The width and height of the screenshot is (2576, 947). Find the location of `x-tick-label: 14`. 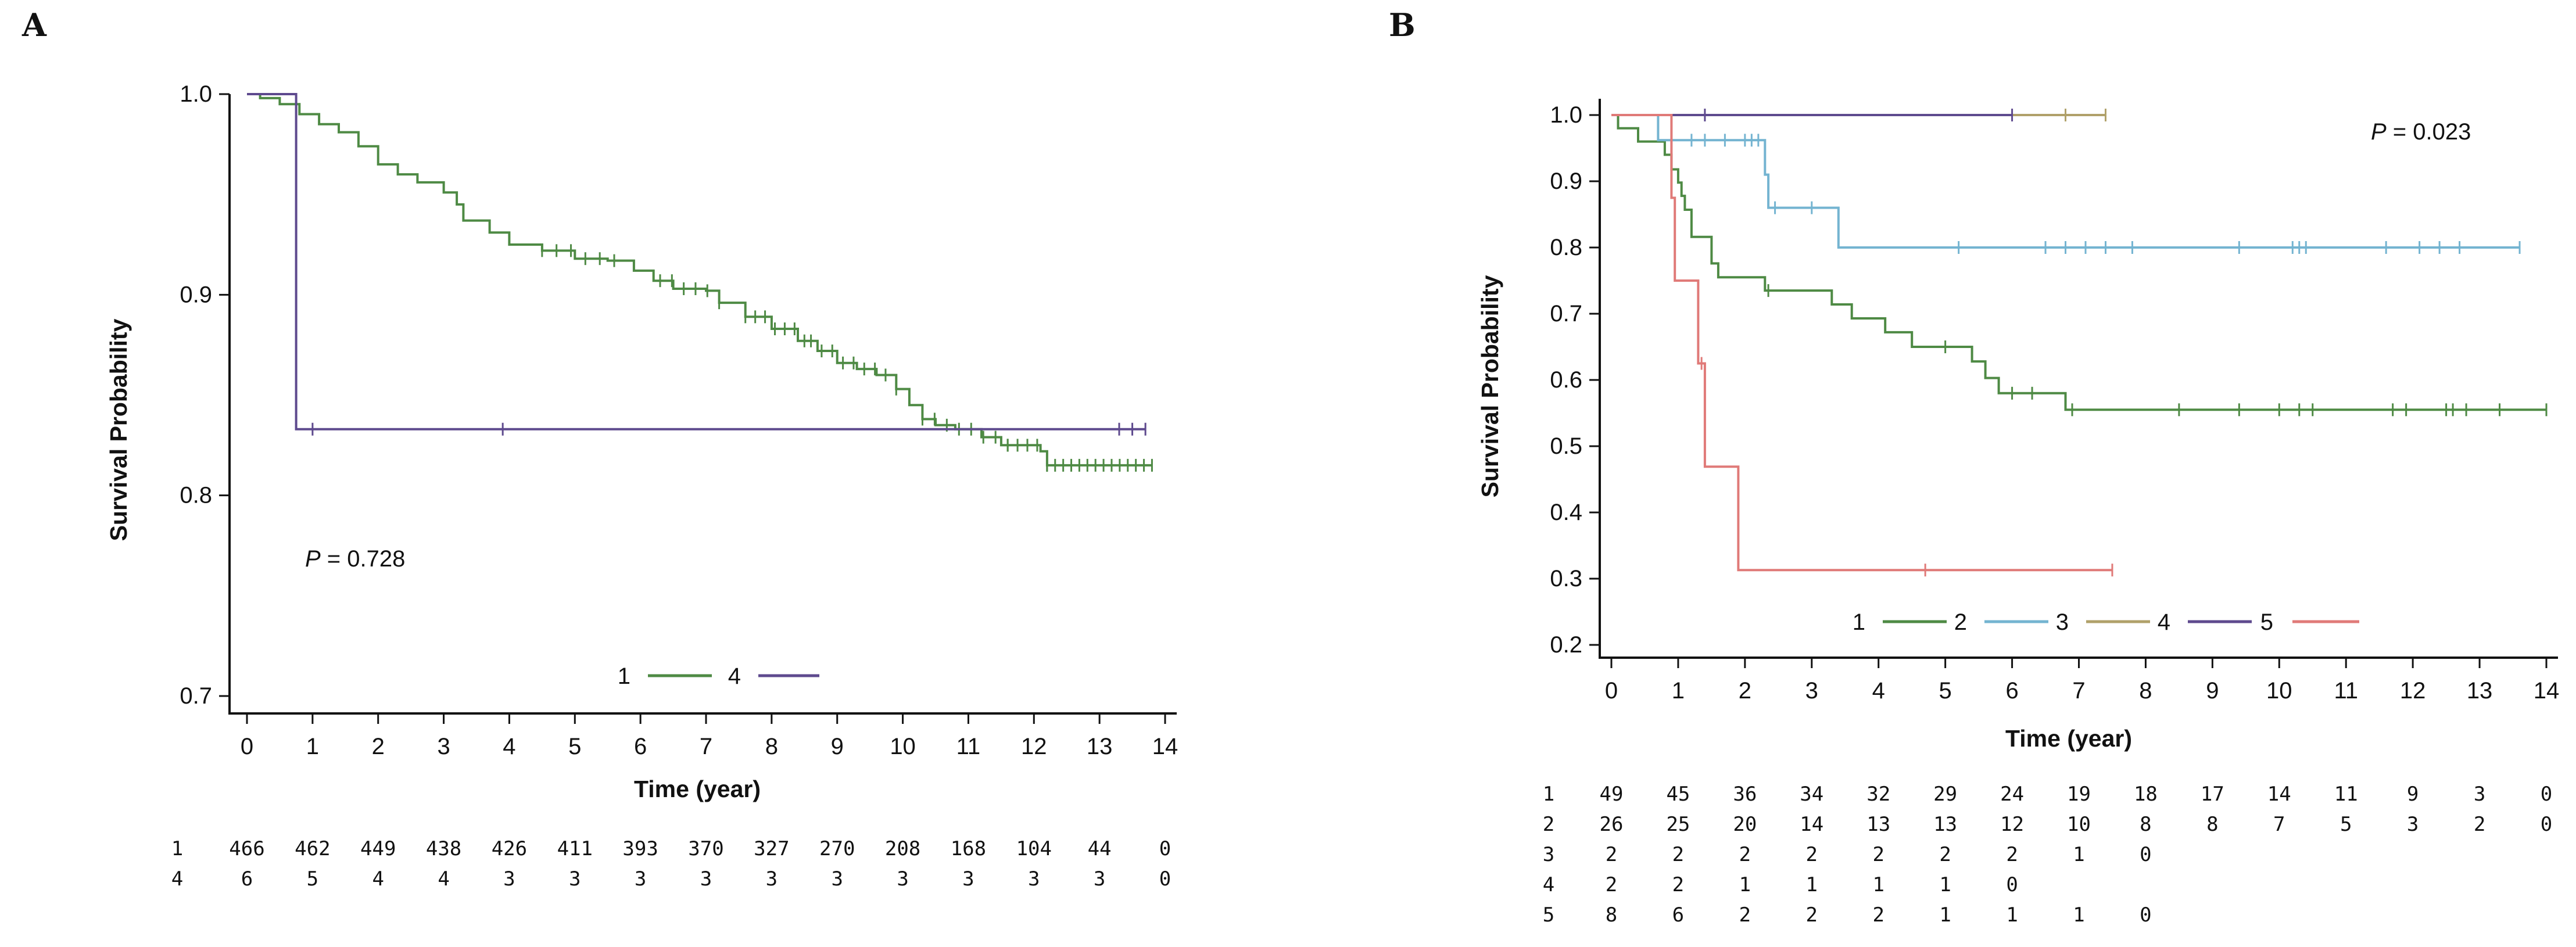

x-tick-label: 14 is located at coordinates (2547, 691).